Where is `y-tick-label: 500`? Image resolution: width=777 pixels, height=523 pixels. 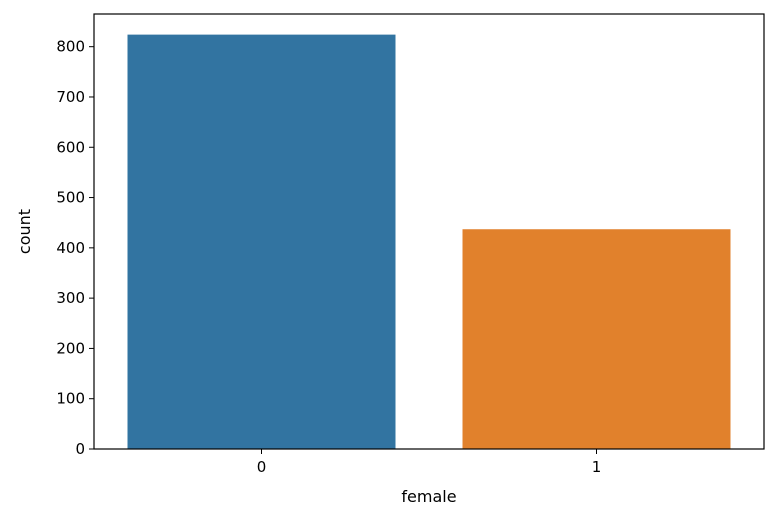
y-tick-label: 500 is located at coordinates (70, 198).